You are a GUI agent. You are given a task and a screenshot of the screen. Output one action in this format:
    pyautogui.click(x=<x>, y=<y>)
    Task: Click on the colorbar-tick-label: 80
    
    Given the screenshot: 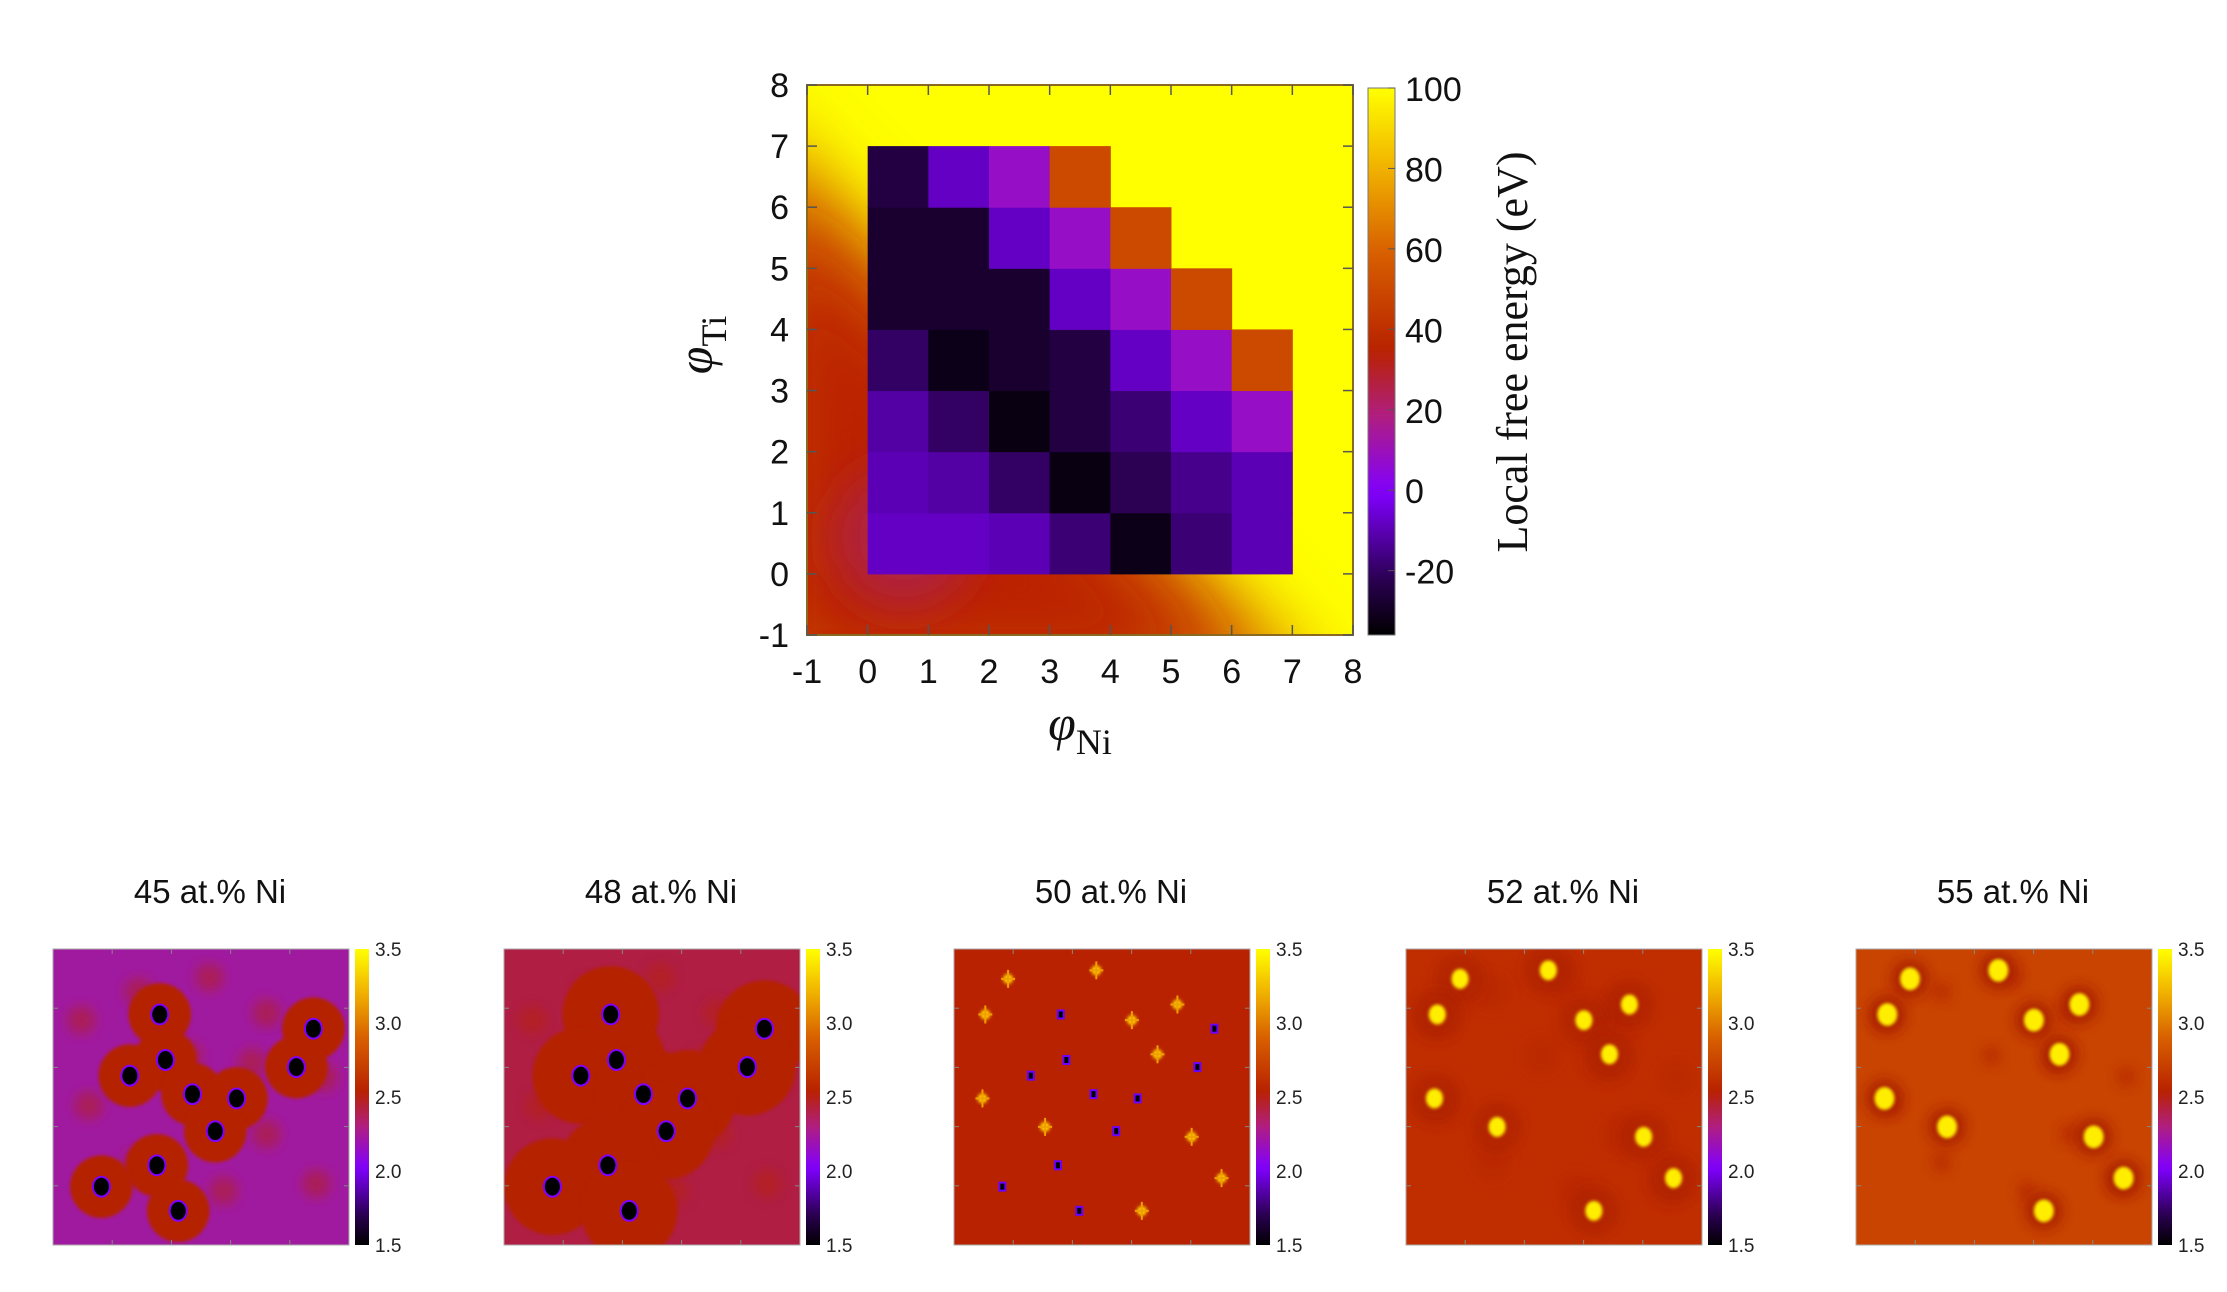 What is the action you would take?
    pyautogui.click(x=1424, y=170)
    